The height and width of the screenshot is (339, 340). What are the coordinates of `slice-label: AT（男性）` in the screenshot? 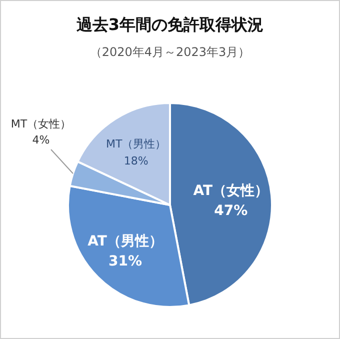 It's located at (125, 242).